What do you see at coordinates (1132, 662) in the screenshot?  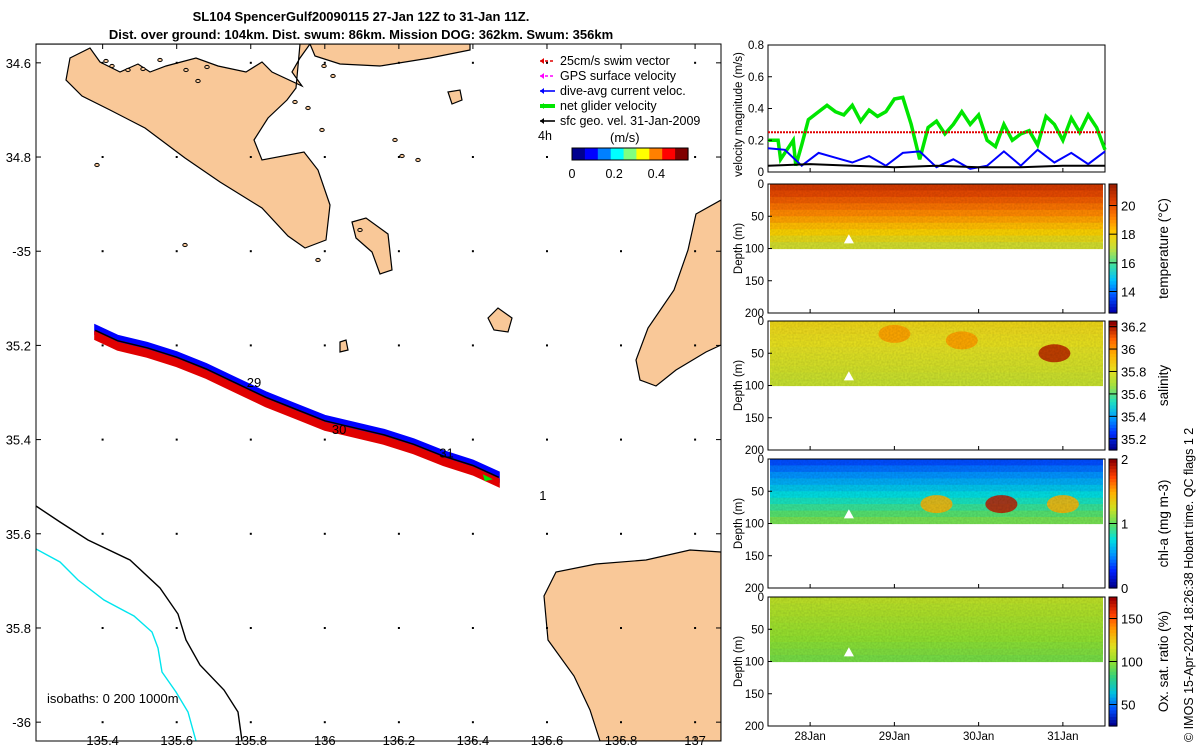 I see `colorbar-tick-label: 100` at bounding box center [1132, 662].